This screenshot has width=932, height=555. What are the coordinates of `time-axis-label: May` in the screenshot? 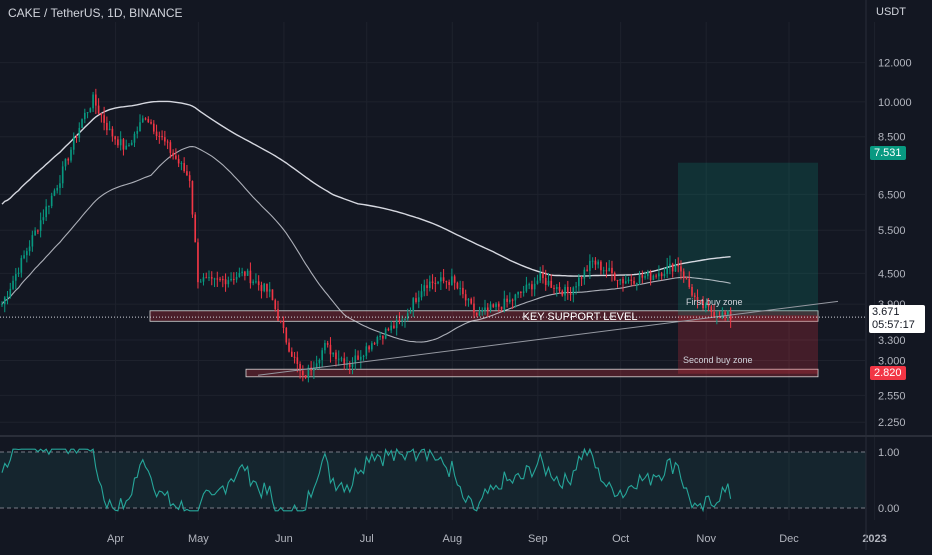 It's located at (198, 539).